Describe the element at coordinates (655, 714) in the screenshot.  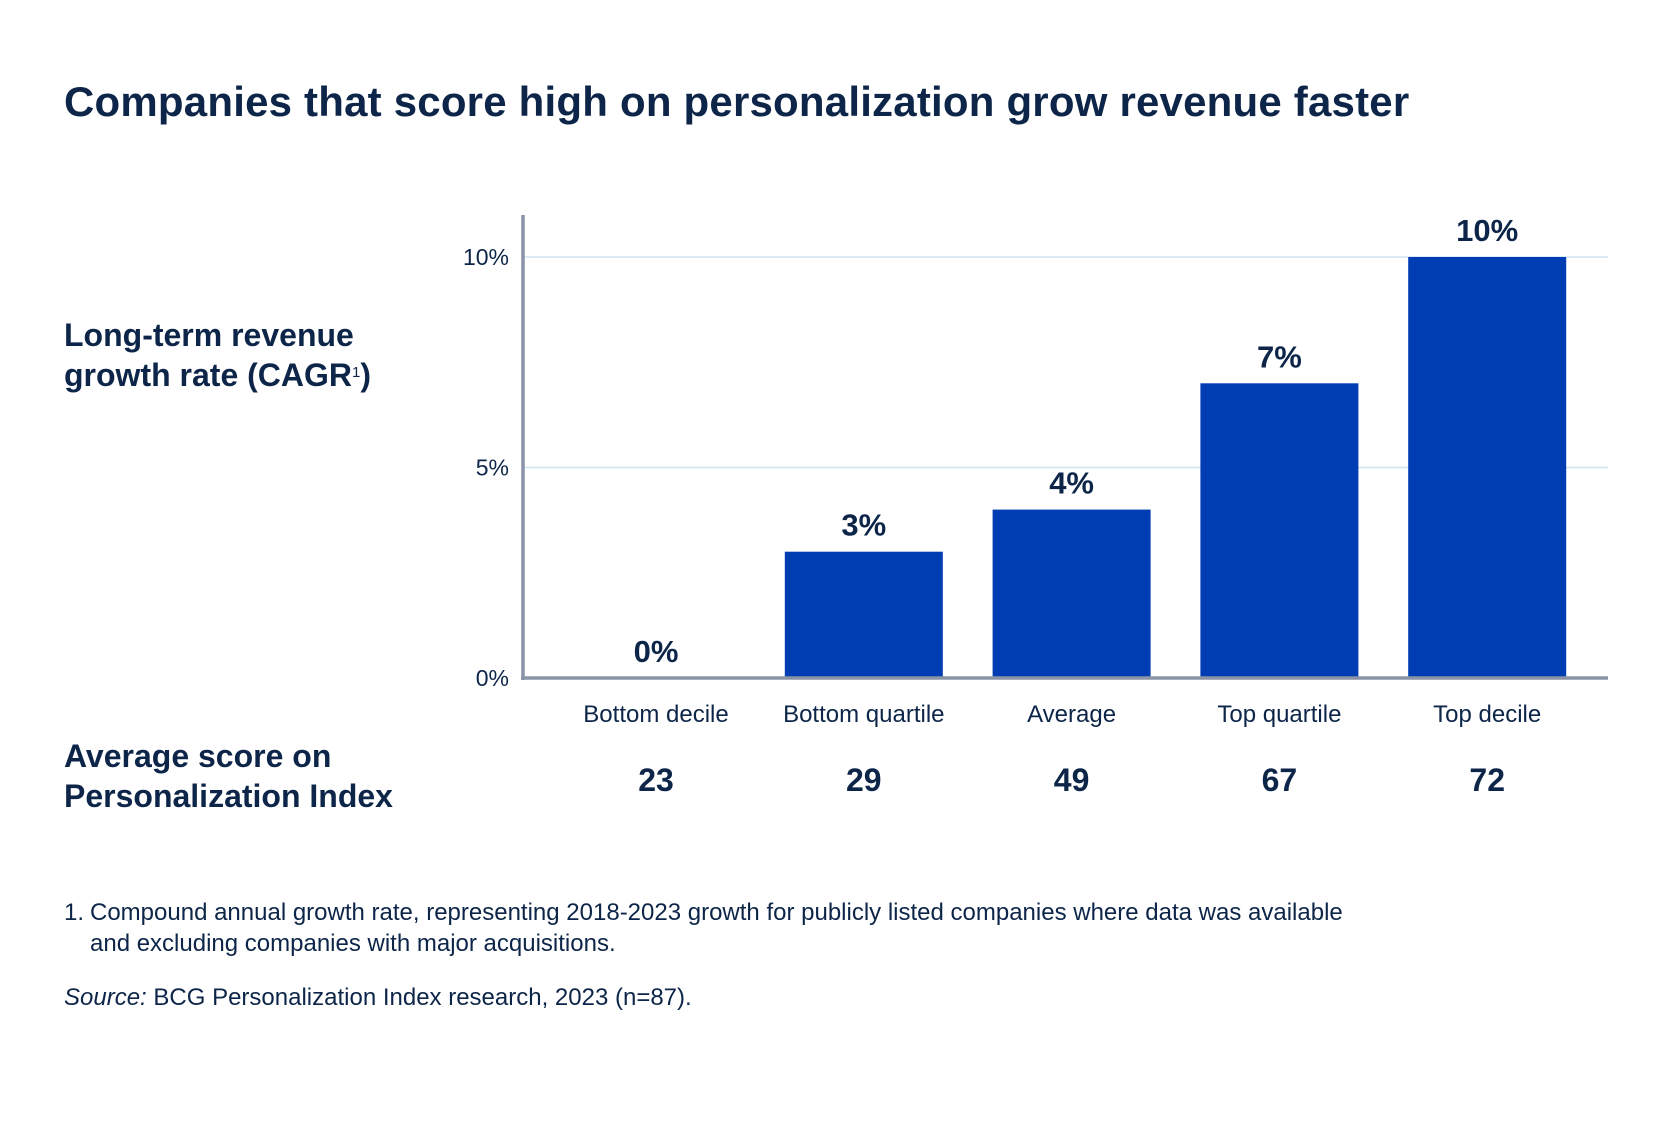
I see `category-label: Bottom decile` at that location.